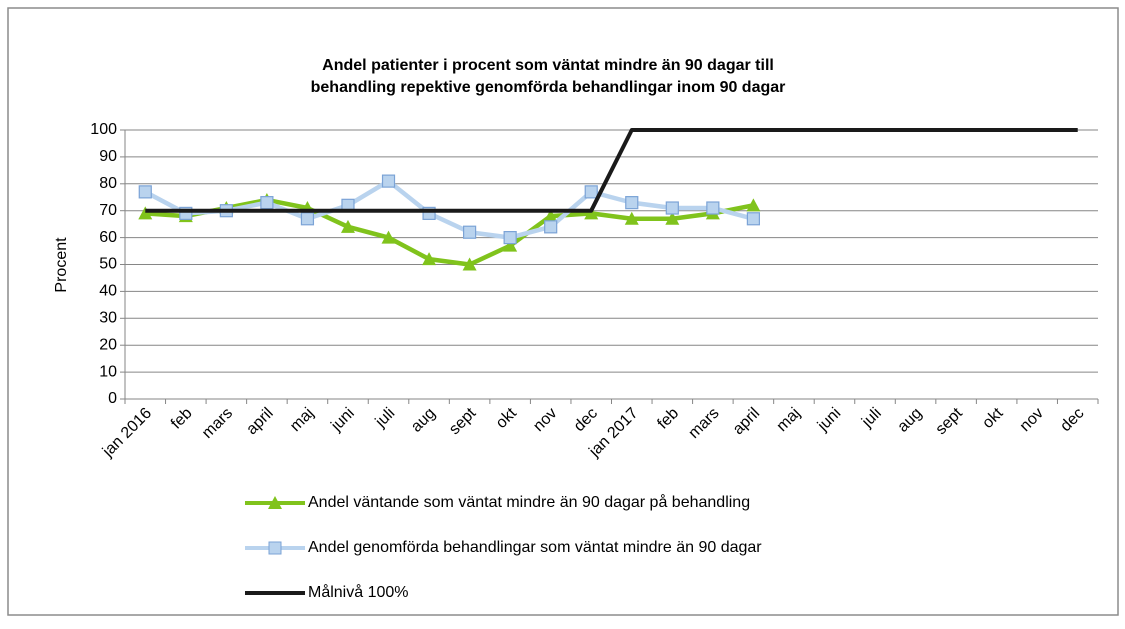 This screenshot has height=629, width=1125. Describe the element at coordinates (108, 210) in the screenshot. I see `y-tick-label: 70` at that location.